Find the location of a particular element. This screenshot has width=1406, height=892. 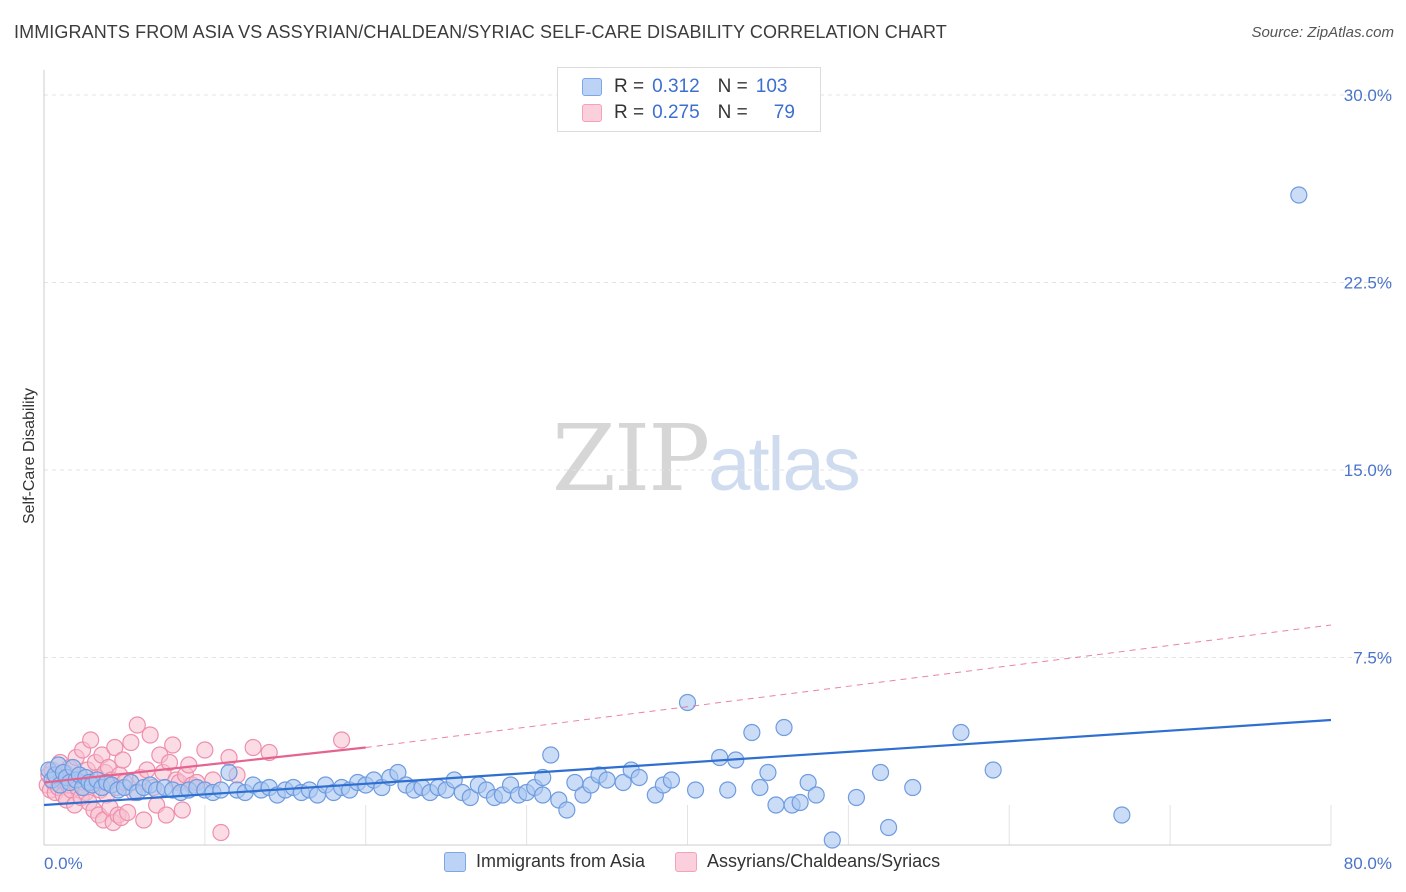

legend-r-value: 0.312 is located at coordinates (676, 86).